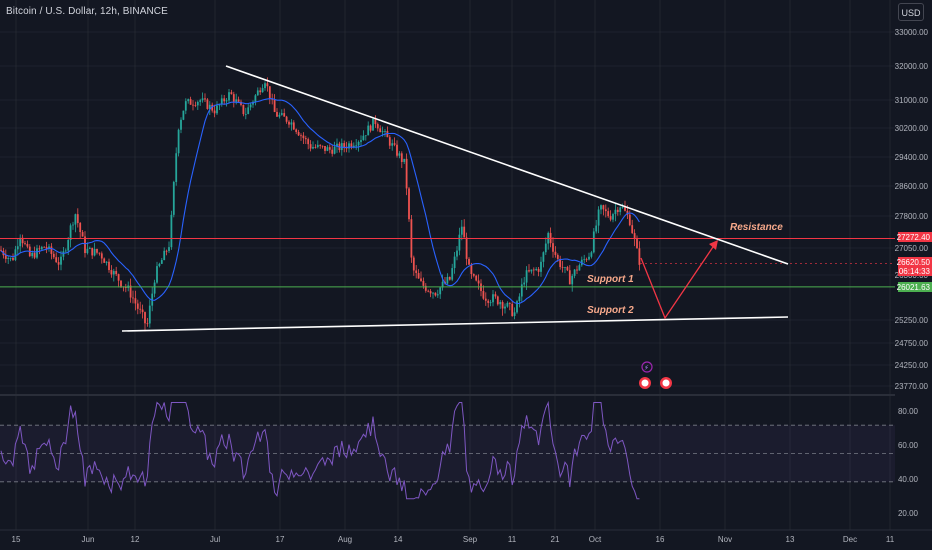  What do you see at coordinates (908, 479) in the screenshot?
I see `rsi-tick-label: 40.00` at bounding box center [908, 479].